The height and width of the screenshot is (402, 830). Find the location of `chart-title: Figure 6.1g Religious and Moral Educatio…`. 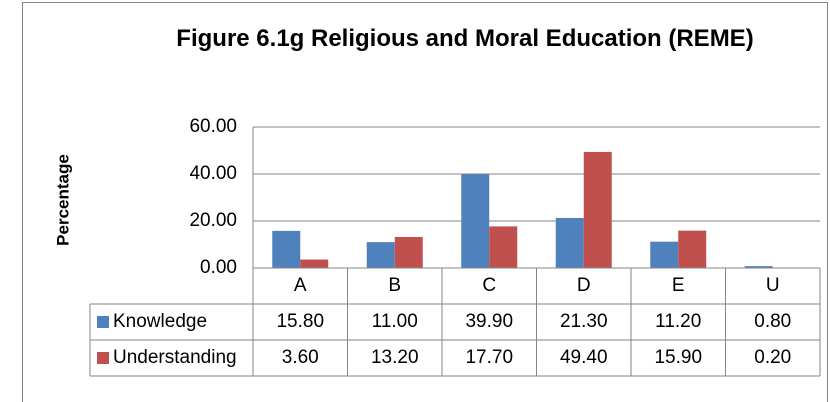

chart-title: Figure 6.1g Religious and Moral Educatio… is located at coordinates (465, 38).